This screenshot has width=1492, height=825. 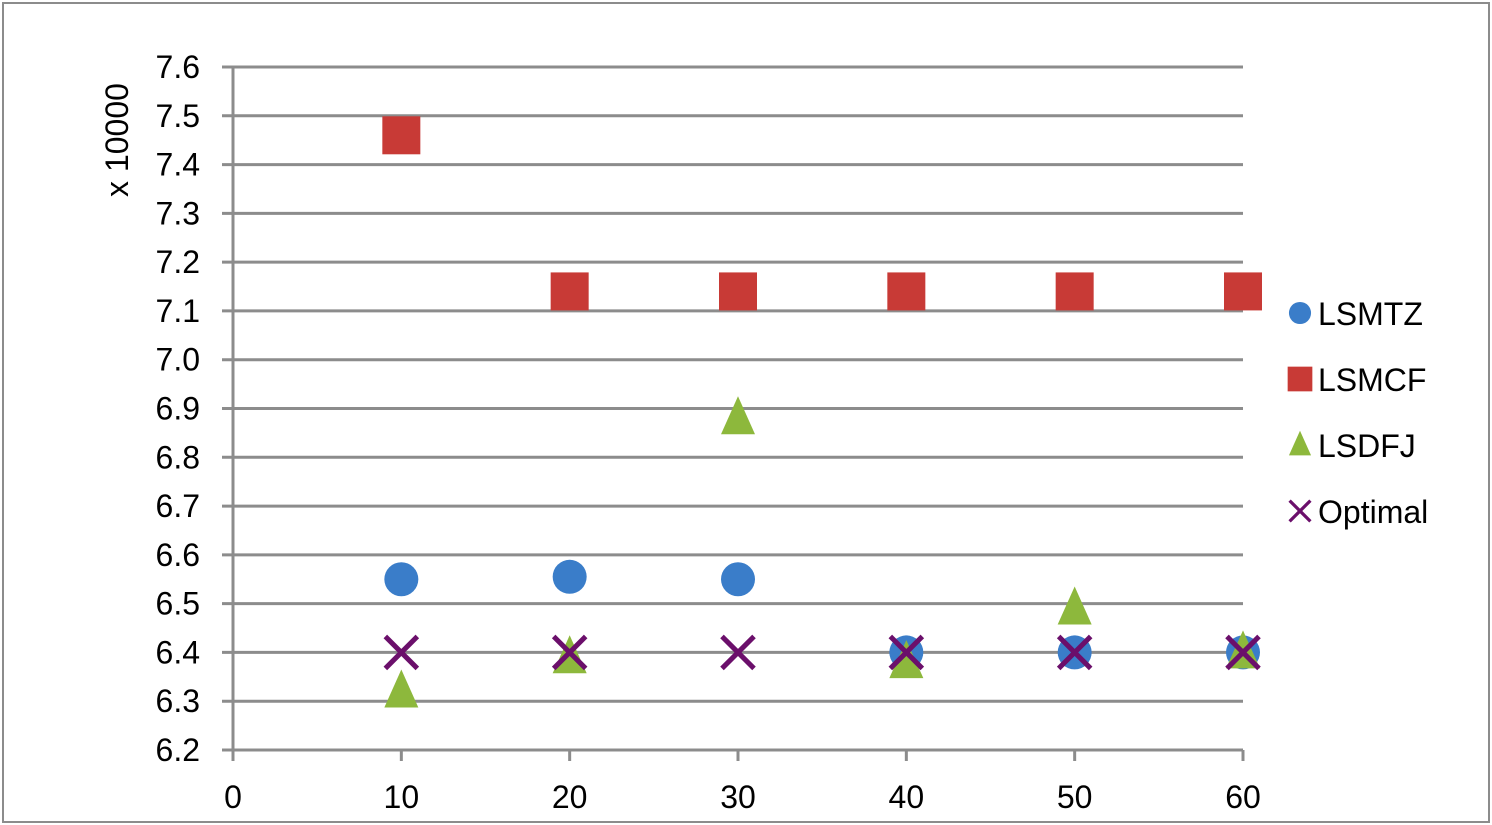 I want to click on legend-item-optimal: Optimal, so click(x=1358, y=512).